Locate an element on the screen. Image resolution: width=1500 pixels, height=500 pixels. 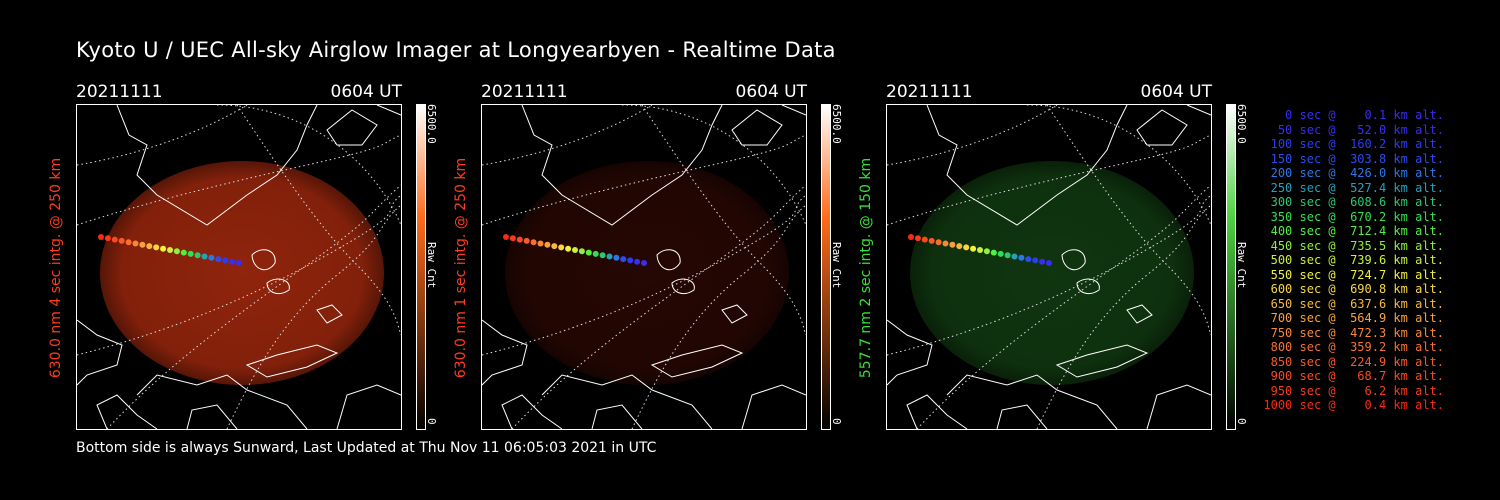
legend-entry: 250 sec @ 527.4 km alt. is located at coordinates (1353, 187).